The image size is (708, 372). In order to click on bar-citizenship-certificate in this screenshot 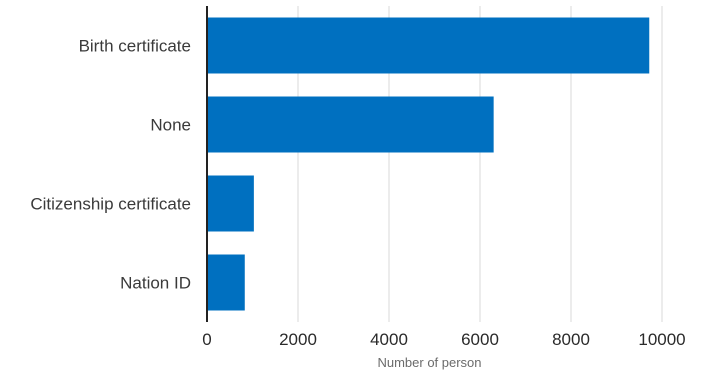, I will do `click(230, 203)`.